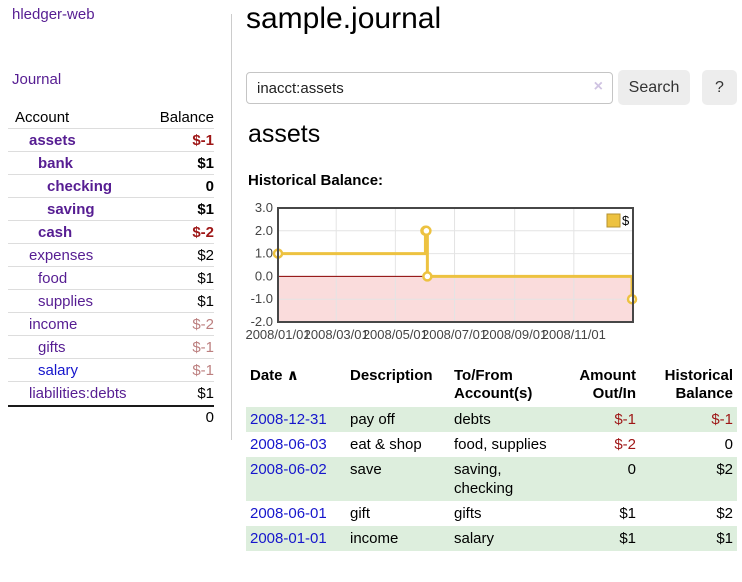 The height and width of the screenshot is (582, 742). Describe the element at coordinates (277, 334) in the screenshot. I see `svg-text: 2008/01/01` at that location.